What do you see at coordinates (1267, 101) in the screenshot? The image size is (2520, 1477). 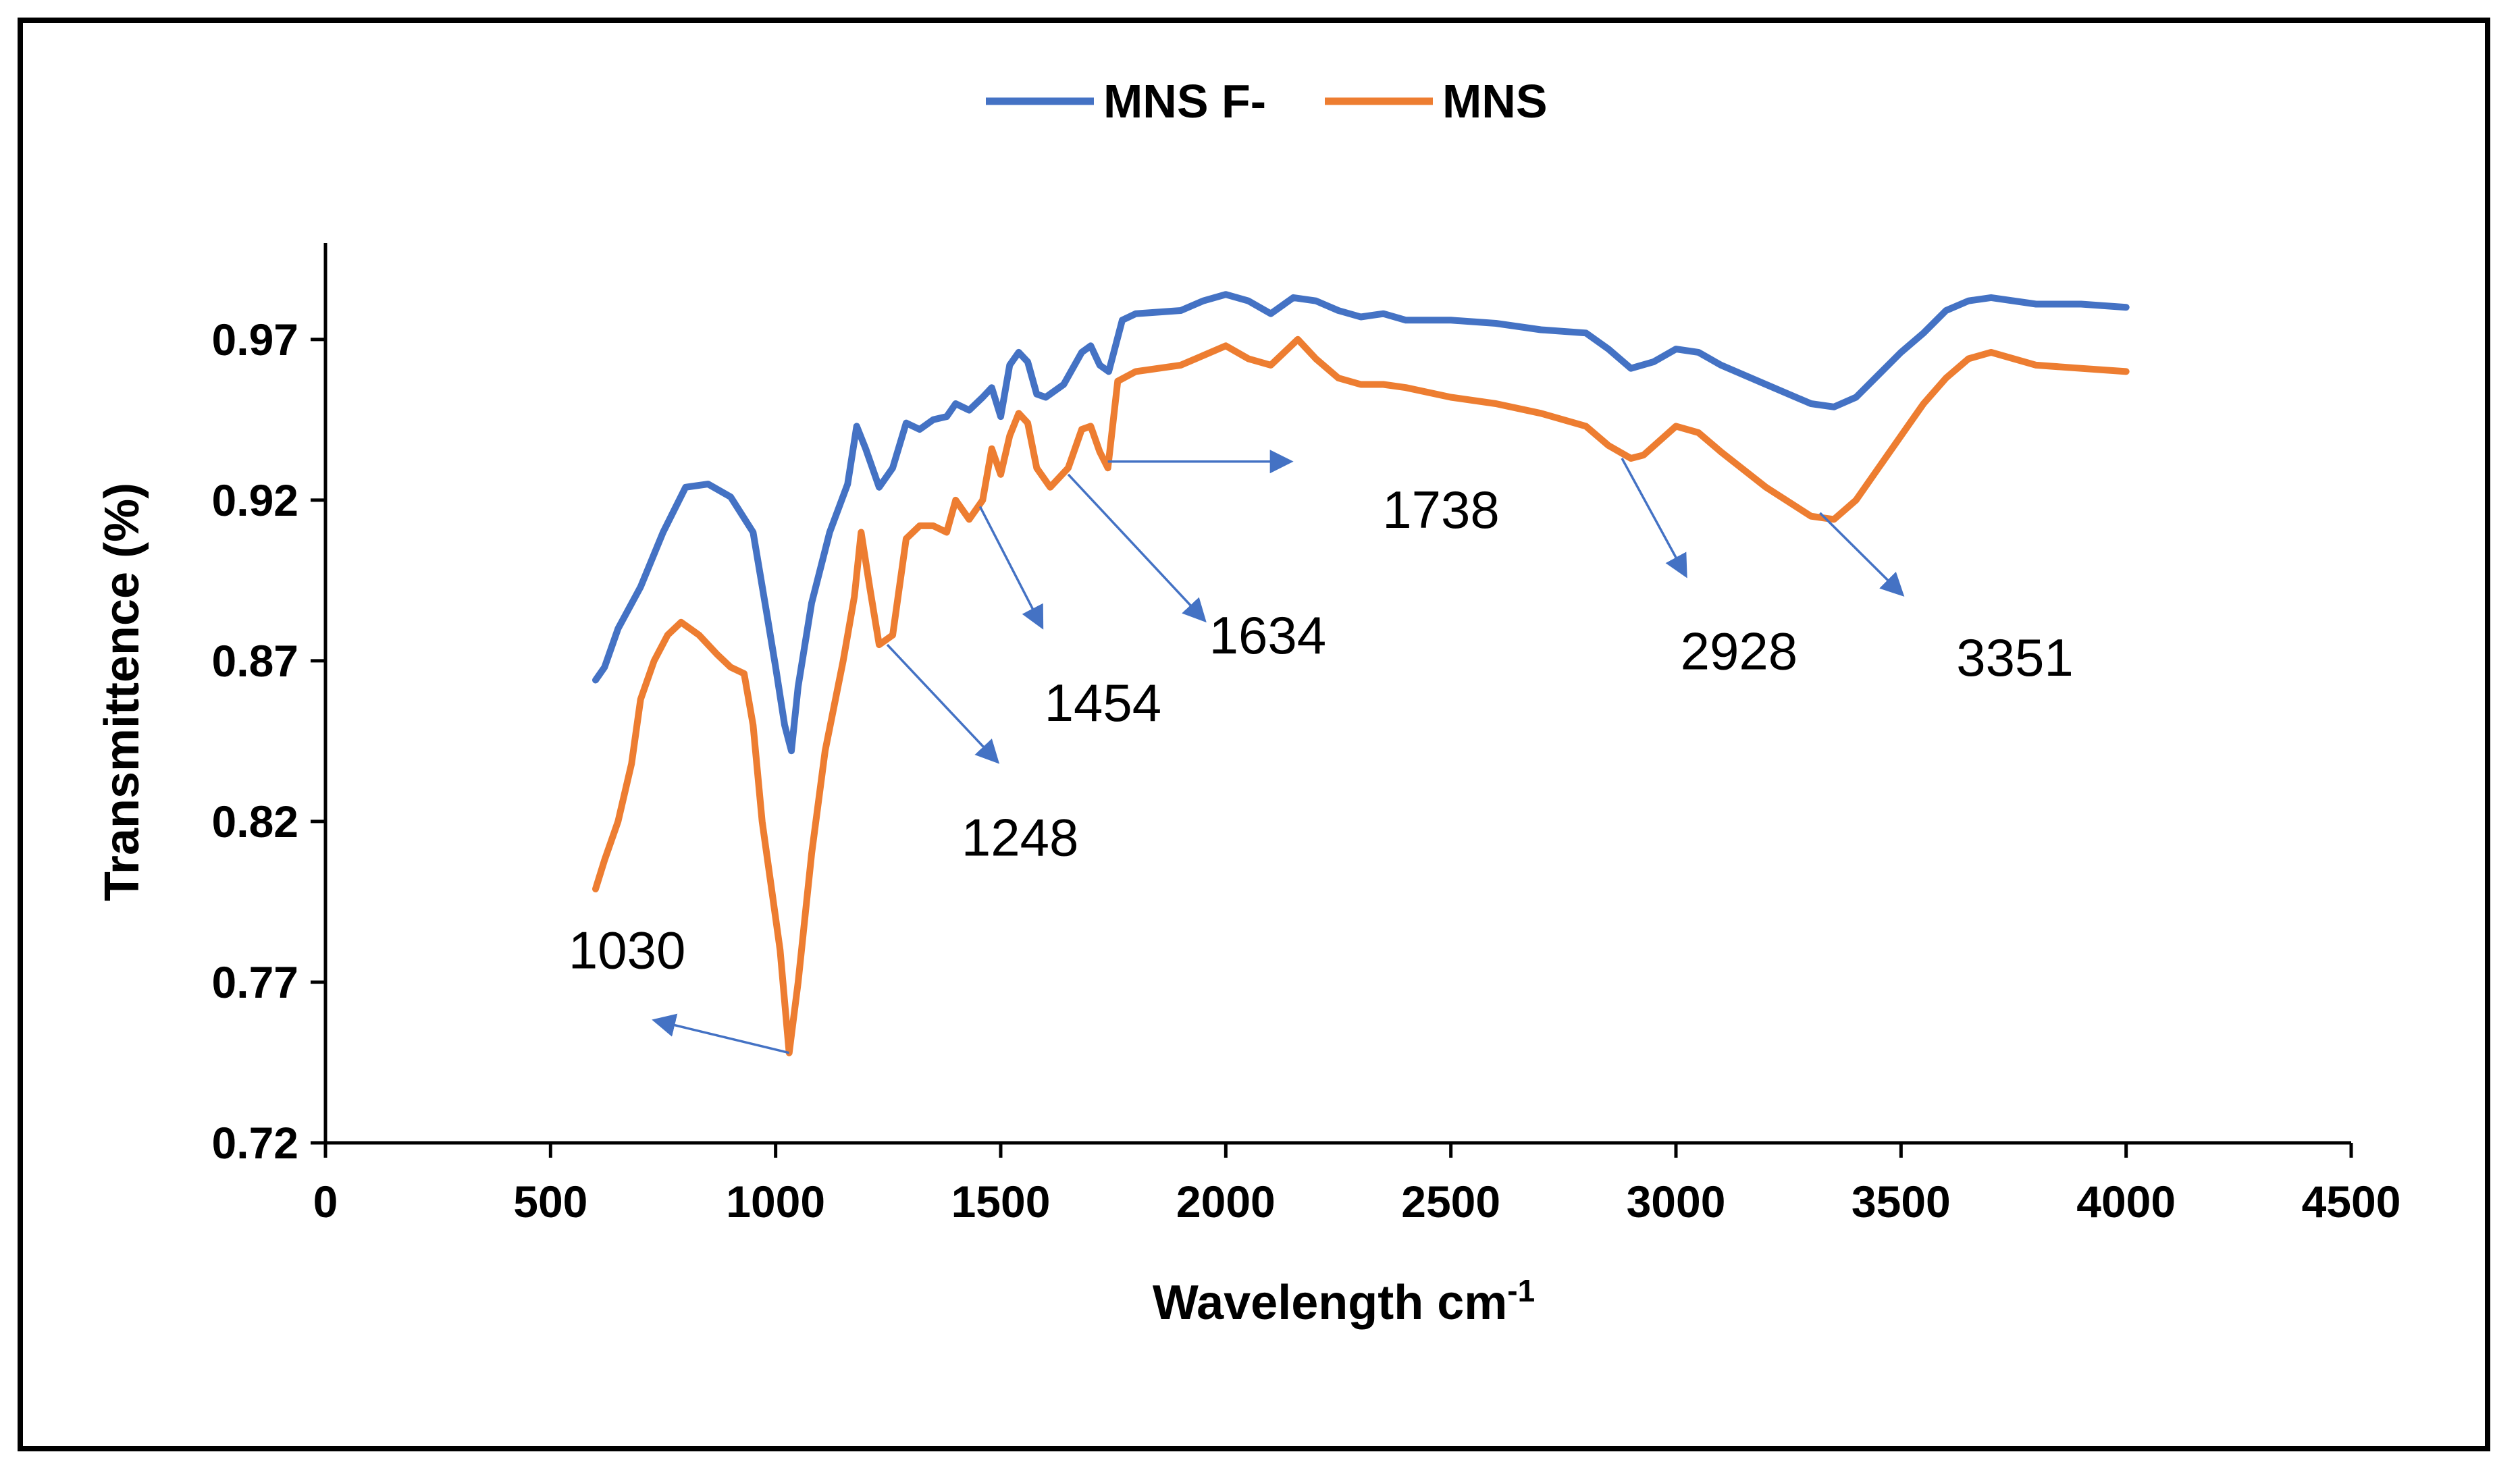 I see `legend: MNS F- MNS` at bounding box center [1267, 101].